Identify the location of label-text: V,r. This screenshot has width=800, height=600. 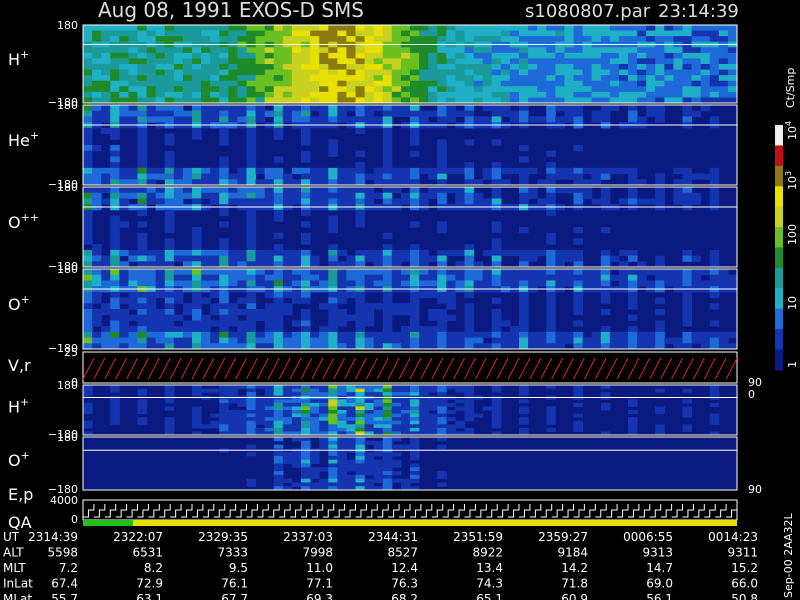
(19, 365).